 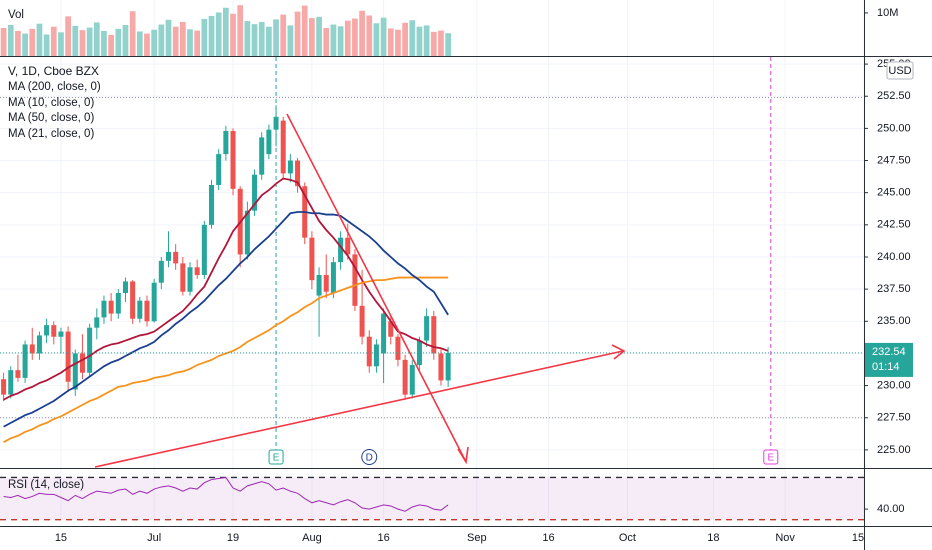 What do you see at coordinates (891, 509) in the screenshot?
I see `y-tick-label: 40.00` at bounding box center [891, 509].